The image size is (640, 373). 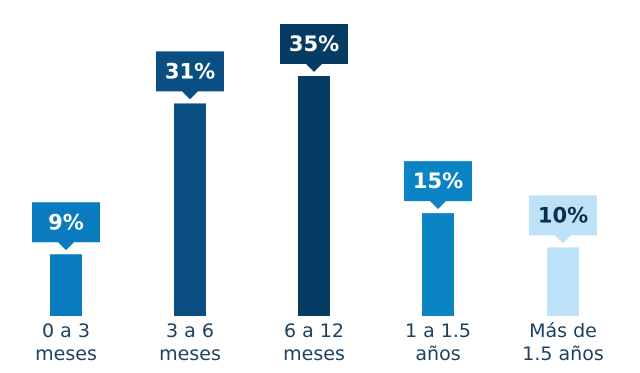 I want to click on category-label: 1.5 años, so click(x=562, y=354).